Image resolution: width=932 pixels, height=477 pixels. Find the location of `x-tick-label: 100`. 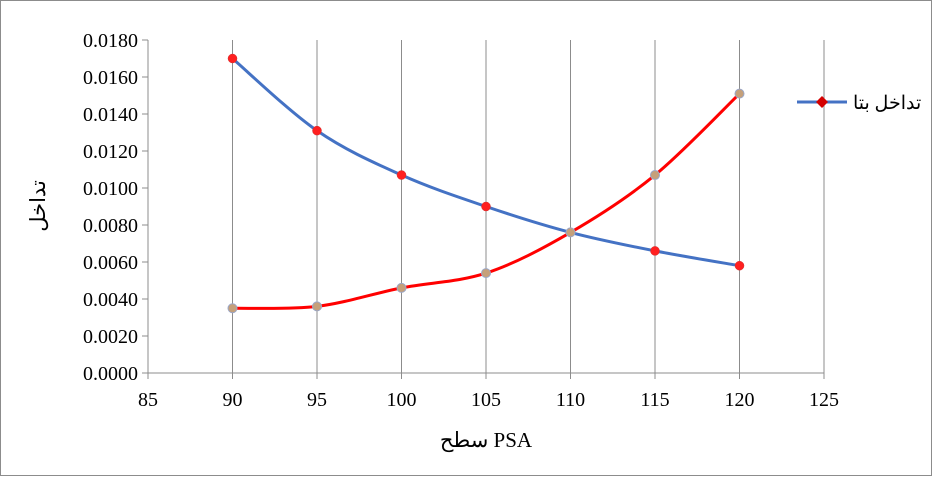

x-tick-label: 100 is located at coordinates (402, 400).